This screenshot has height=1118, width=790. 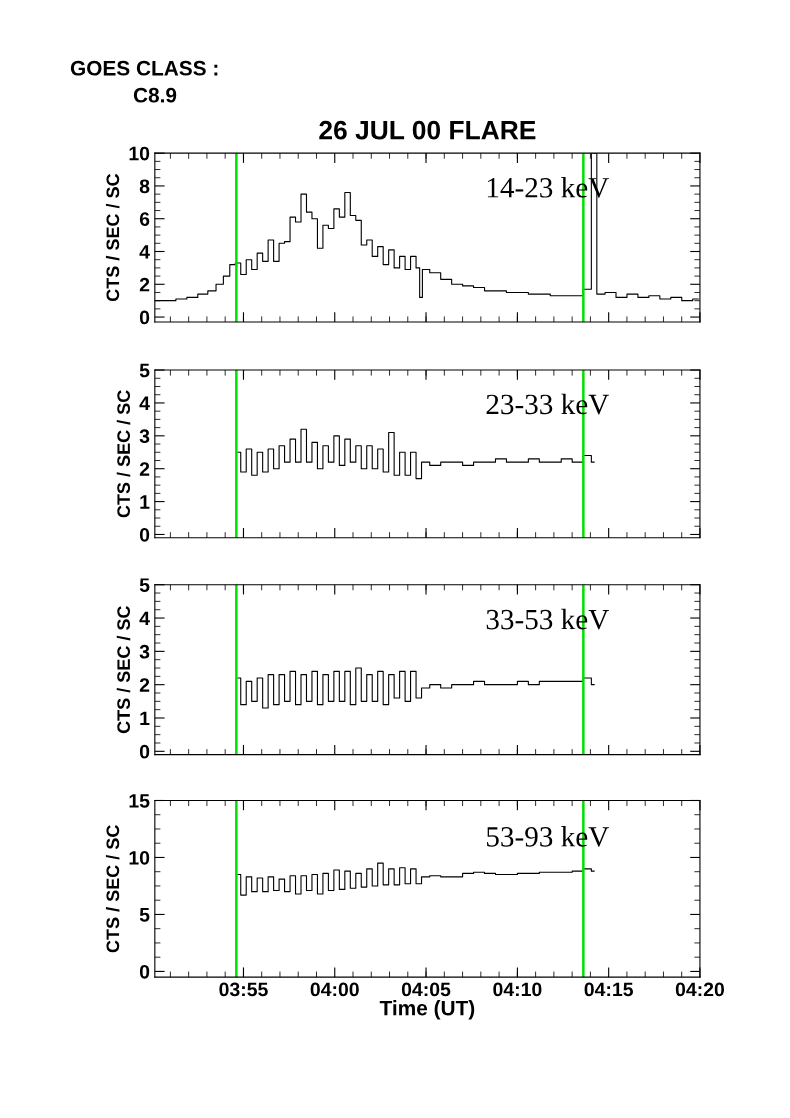 I want to click on chart-title: 26 JUL 00 FLARE, so click(x=427, y=130).